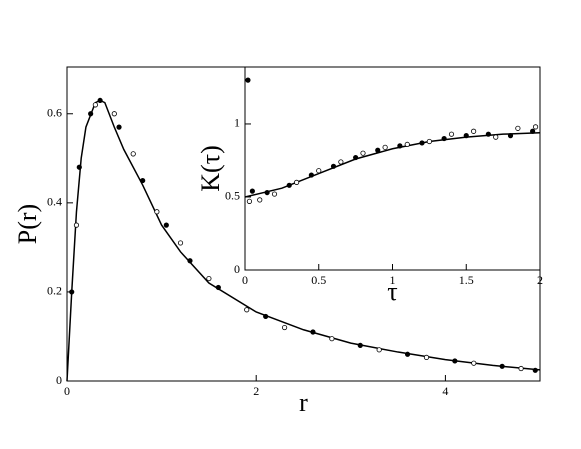  What do you see at coordinates (54, 113) in the screenshot?
I see `y-tick-label: 0.6` at bounding box center [54, 113].